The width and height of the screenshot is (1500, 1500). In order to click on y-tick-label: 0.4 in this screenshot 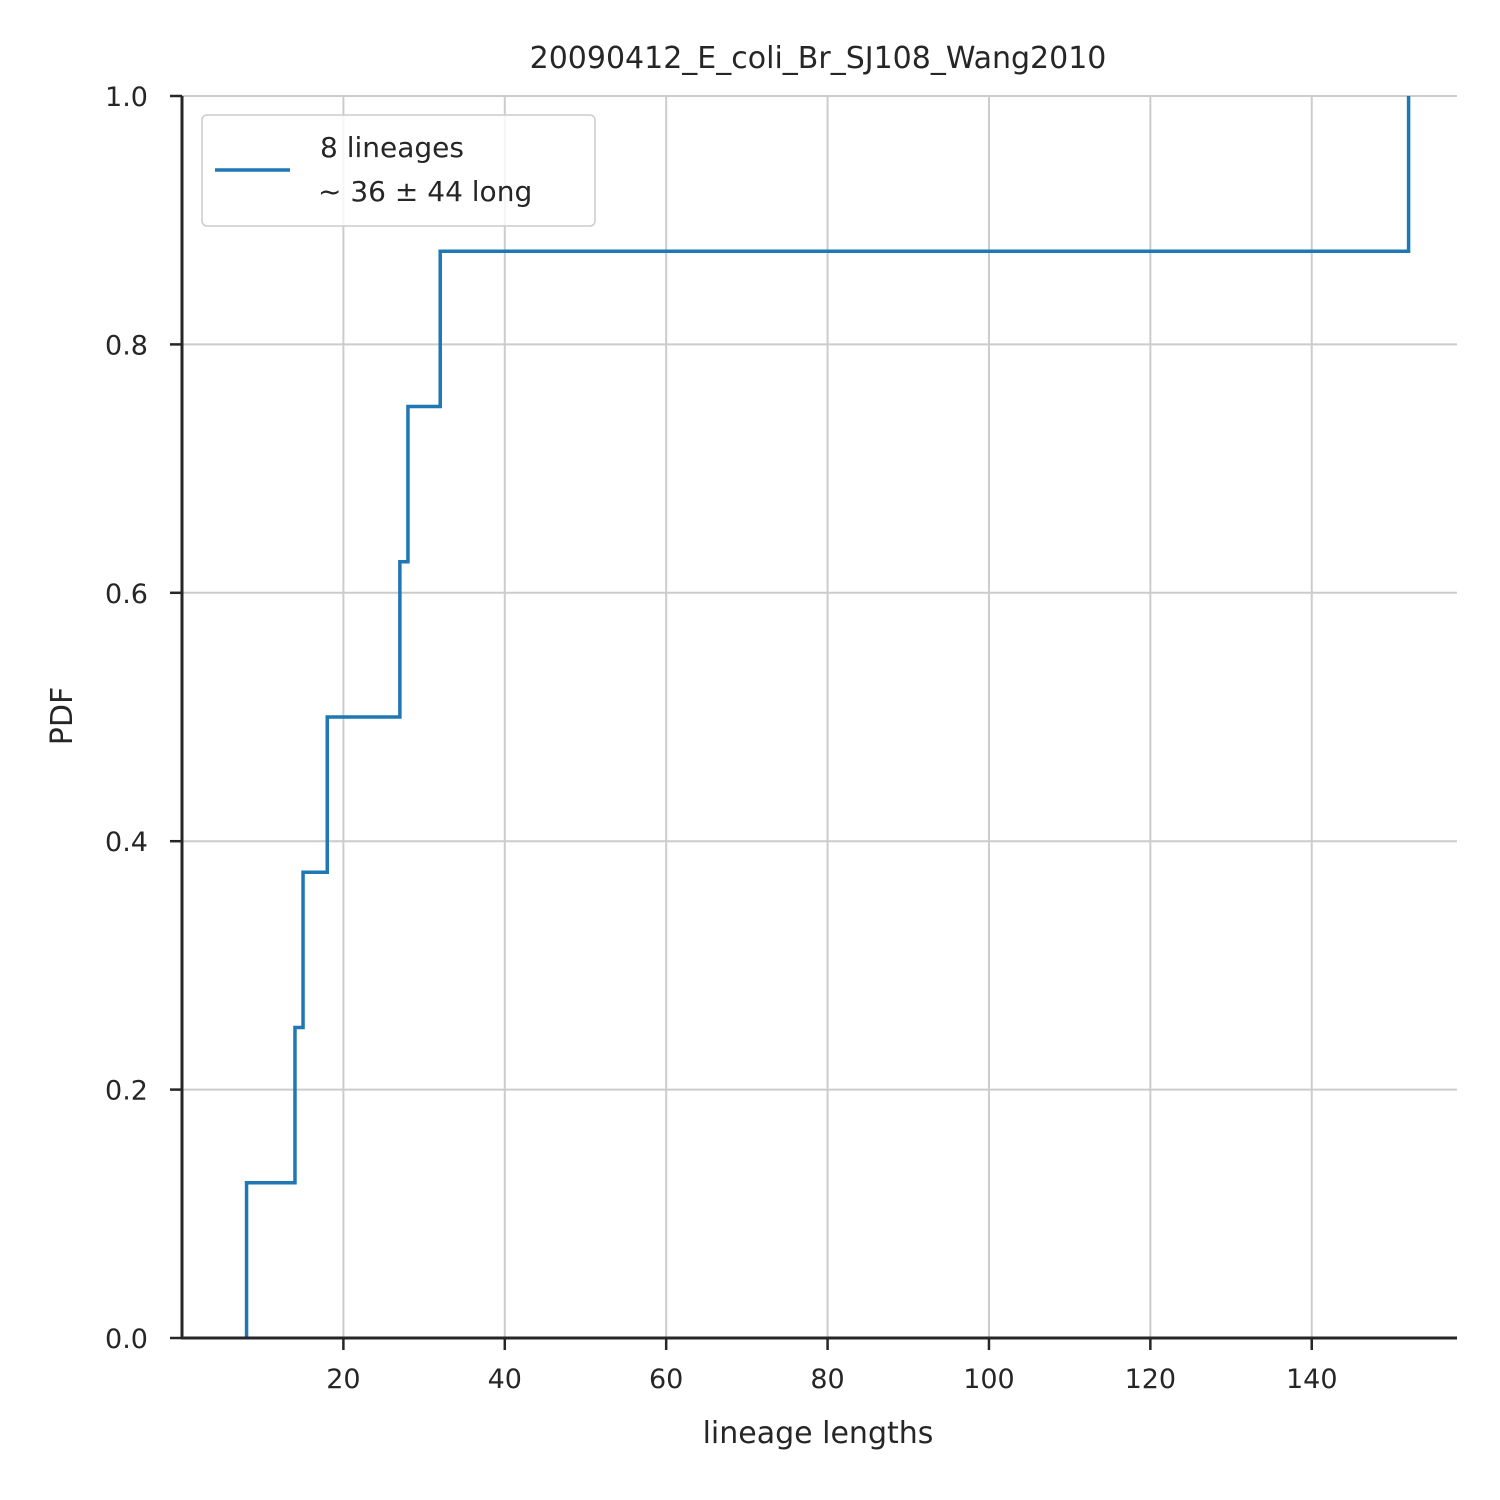, I will do `click(126, 842)`.